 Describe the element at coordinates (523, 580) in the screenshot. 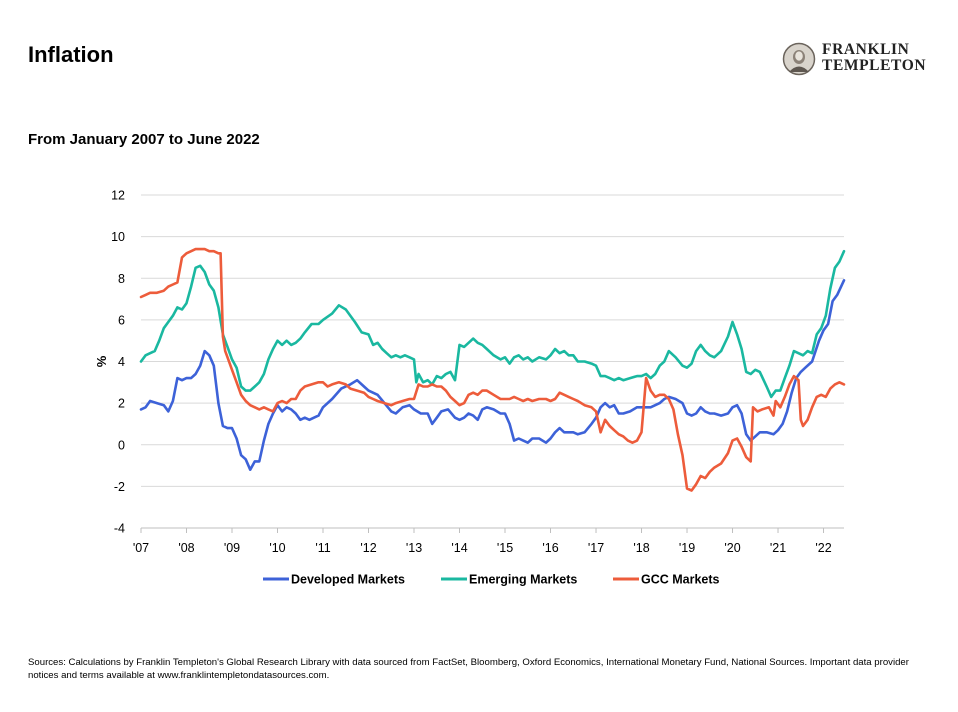

I see `legend-label-emerging-markets: Emerging Markets` at that location.